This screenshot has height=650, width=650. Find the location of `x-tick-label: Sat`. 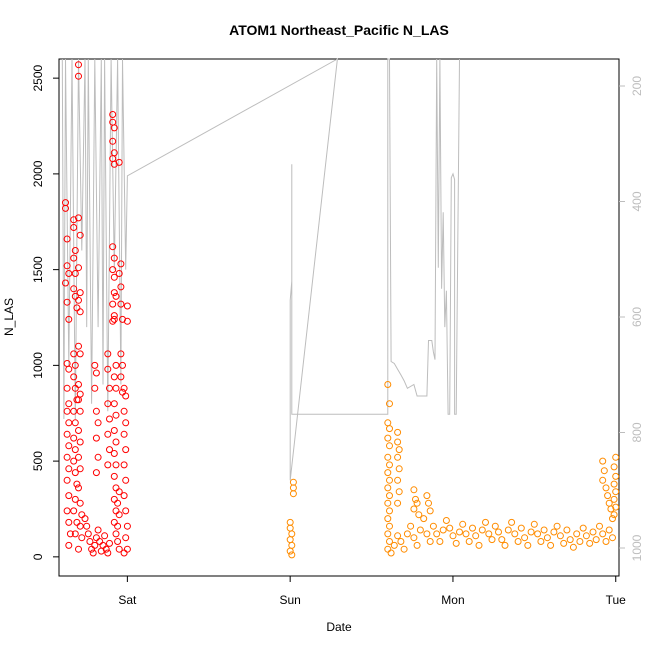

x-tick-label: Sat is located at coordinates (127, 600).